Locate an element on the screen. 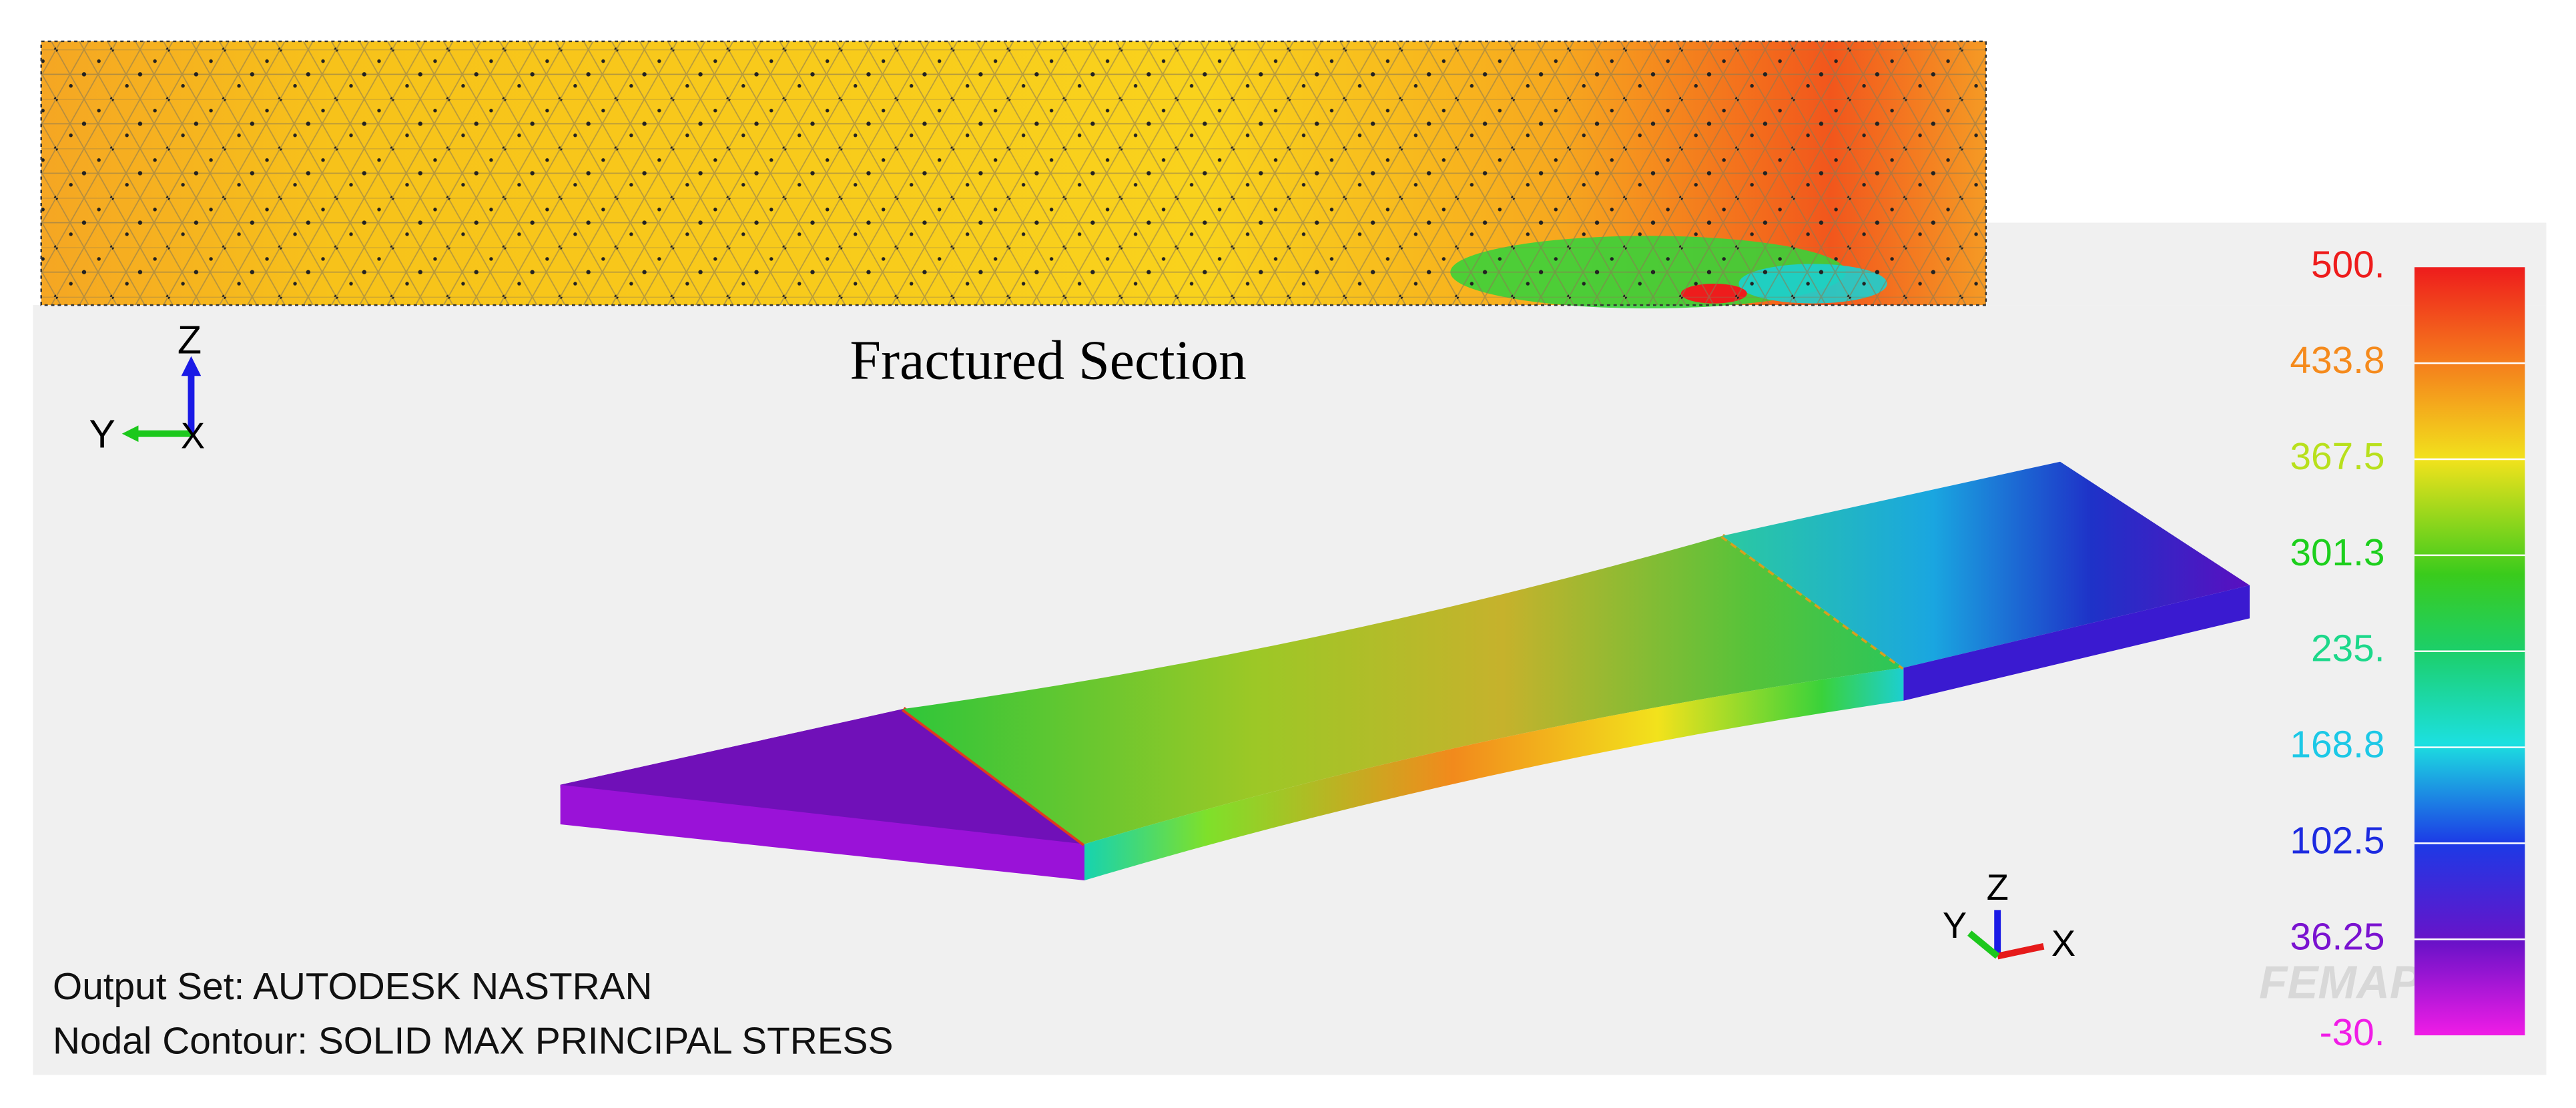 This screenshot has width=2576, height=1108. legend-label: 367.5 is located at coordinates (2337, 457).